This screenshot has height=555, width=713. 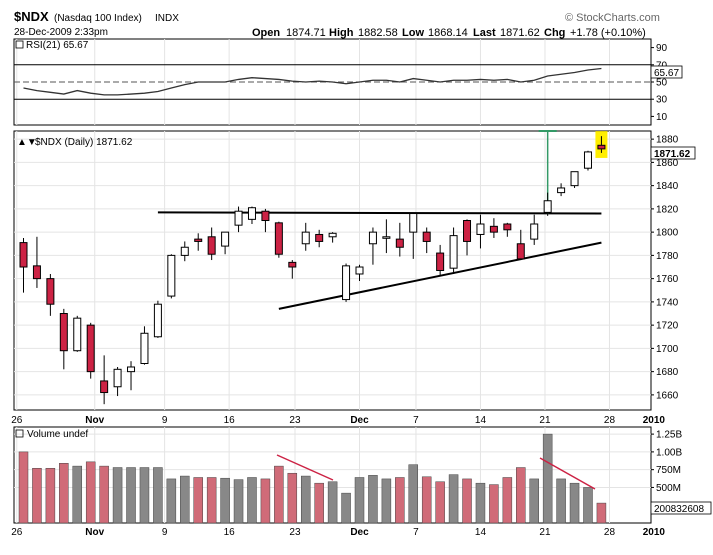 What do you see at coordinates (31, 16) in the screenshot?
I see `chart-symbol: $NDX` at bounding box center [31, 16].